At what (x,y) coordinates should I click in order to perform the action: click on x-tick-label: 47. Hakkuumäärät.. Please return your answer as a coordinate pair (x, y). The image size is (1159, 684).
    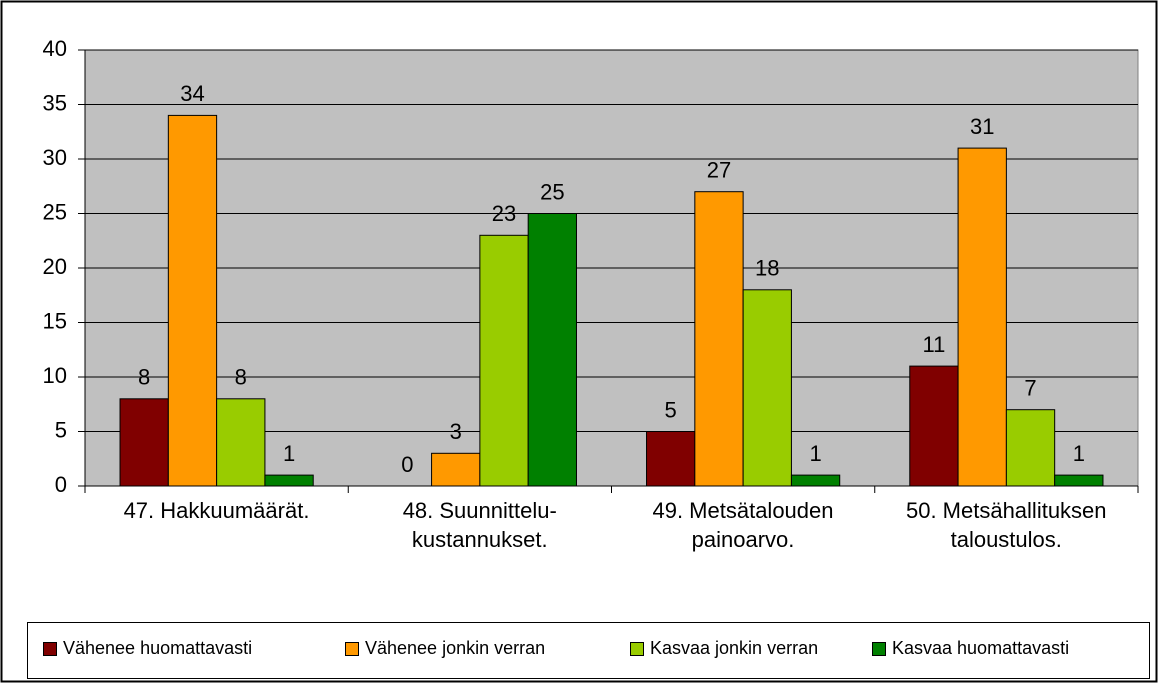
    Looking at the image, I should click on (216, 510).